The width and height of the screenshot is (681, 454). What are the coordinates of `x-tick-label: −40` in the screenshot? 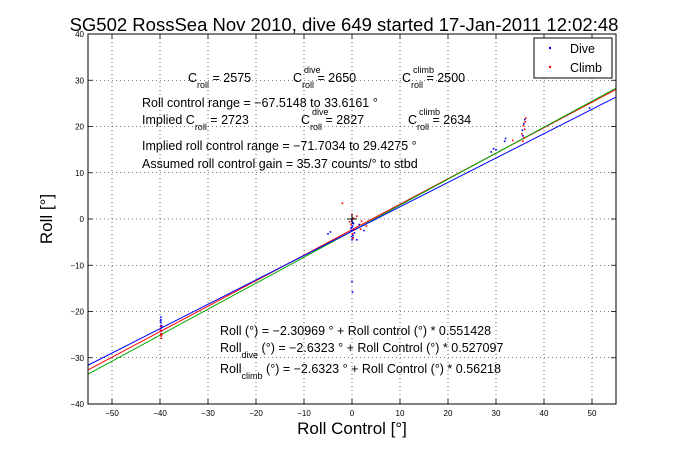 It's located at (160, 413).